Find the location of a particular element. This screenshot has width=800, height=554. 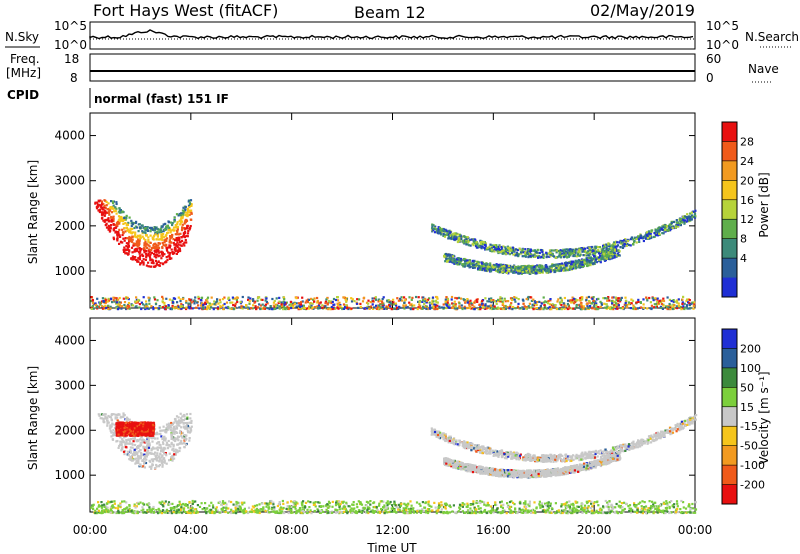

cpid-label: CPID is located at coordinates (23, 95).